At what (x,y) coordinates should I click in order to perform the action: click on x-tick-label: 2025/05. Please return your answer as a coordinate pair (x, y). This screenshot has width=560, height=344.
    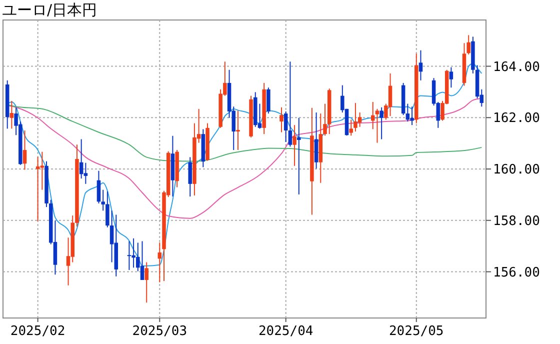
    Looking at the image, I should click on (416, 331).